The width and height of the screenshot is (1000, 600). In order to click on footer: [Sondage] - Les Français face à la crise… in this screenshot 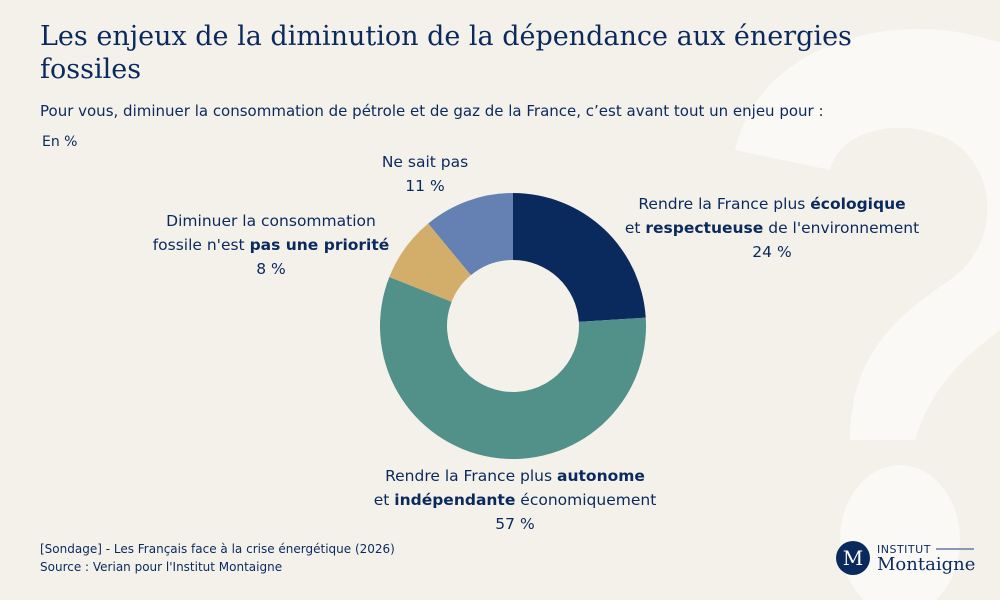, I will do `click(320, 558)`.